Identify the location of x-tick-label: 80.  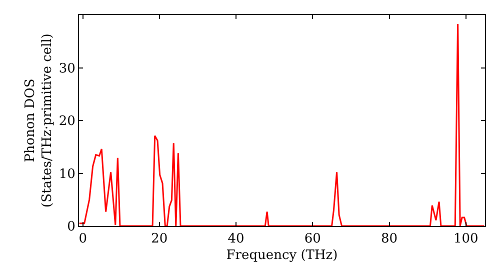
(389, 239).